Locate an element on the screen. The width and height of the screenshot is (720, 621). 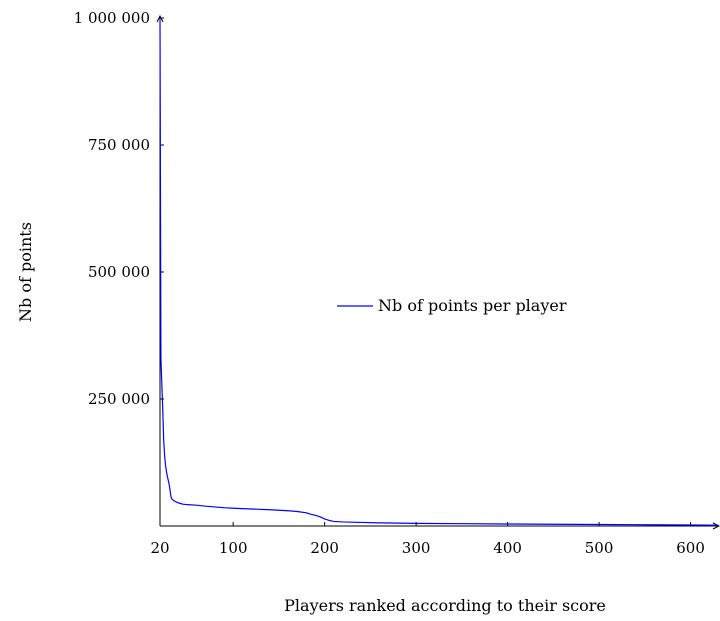
y-axis-title: Nb of points is located at coordinates (25, 272).